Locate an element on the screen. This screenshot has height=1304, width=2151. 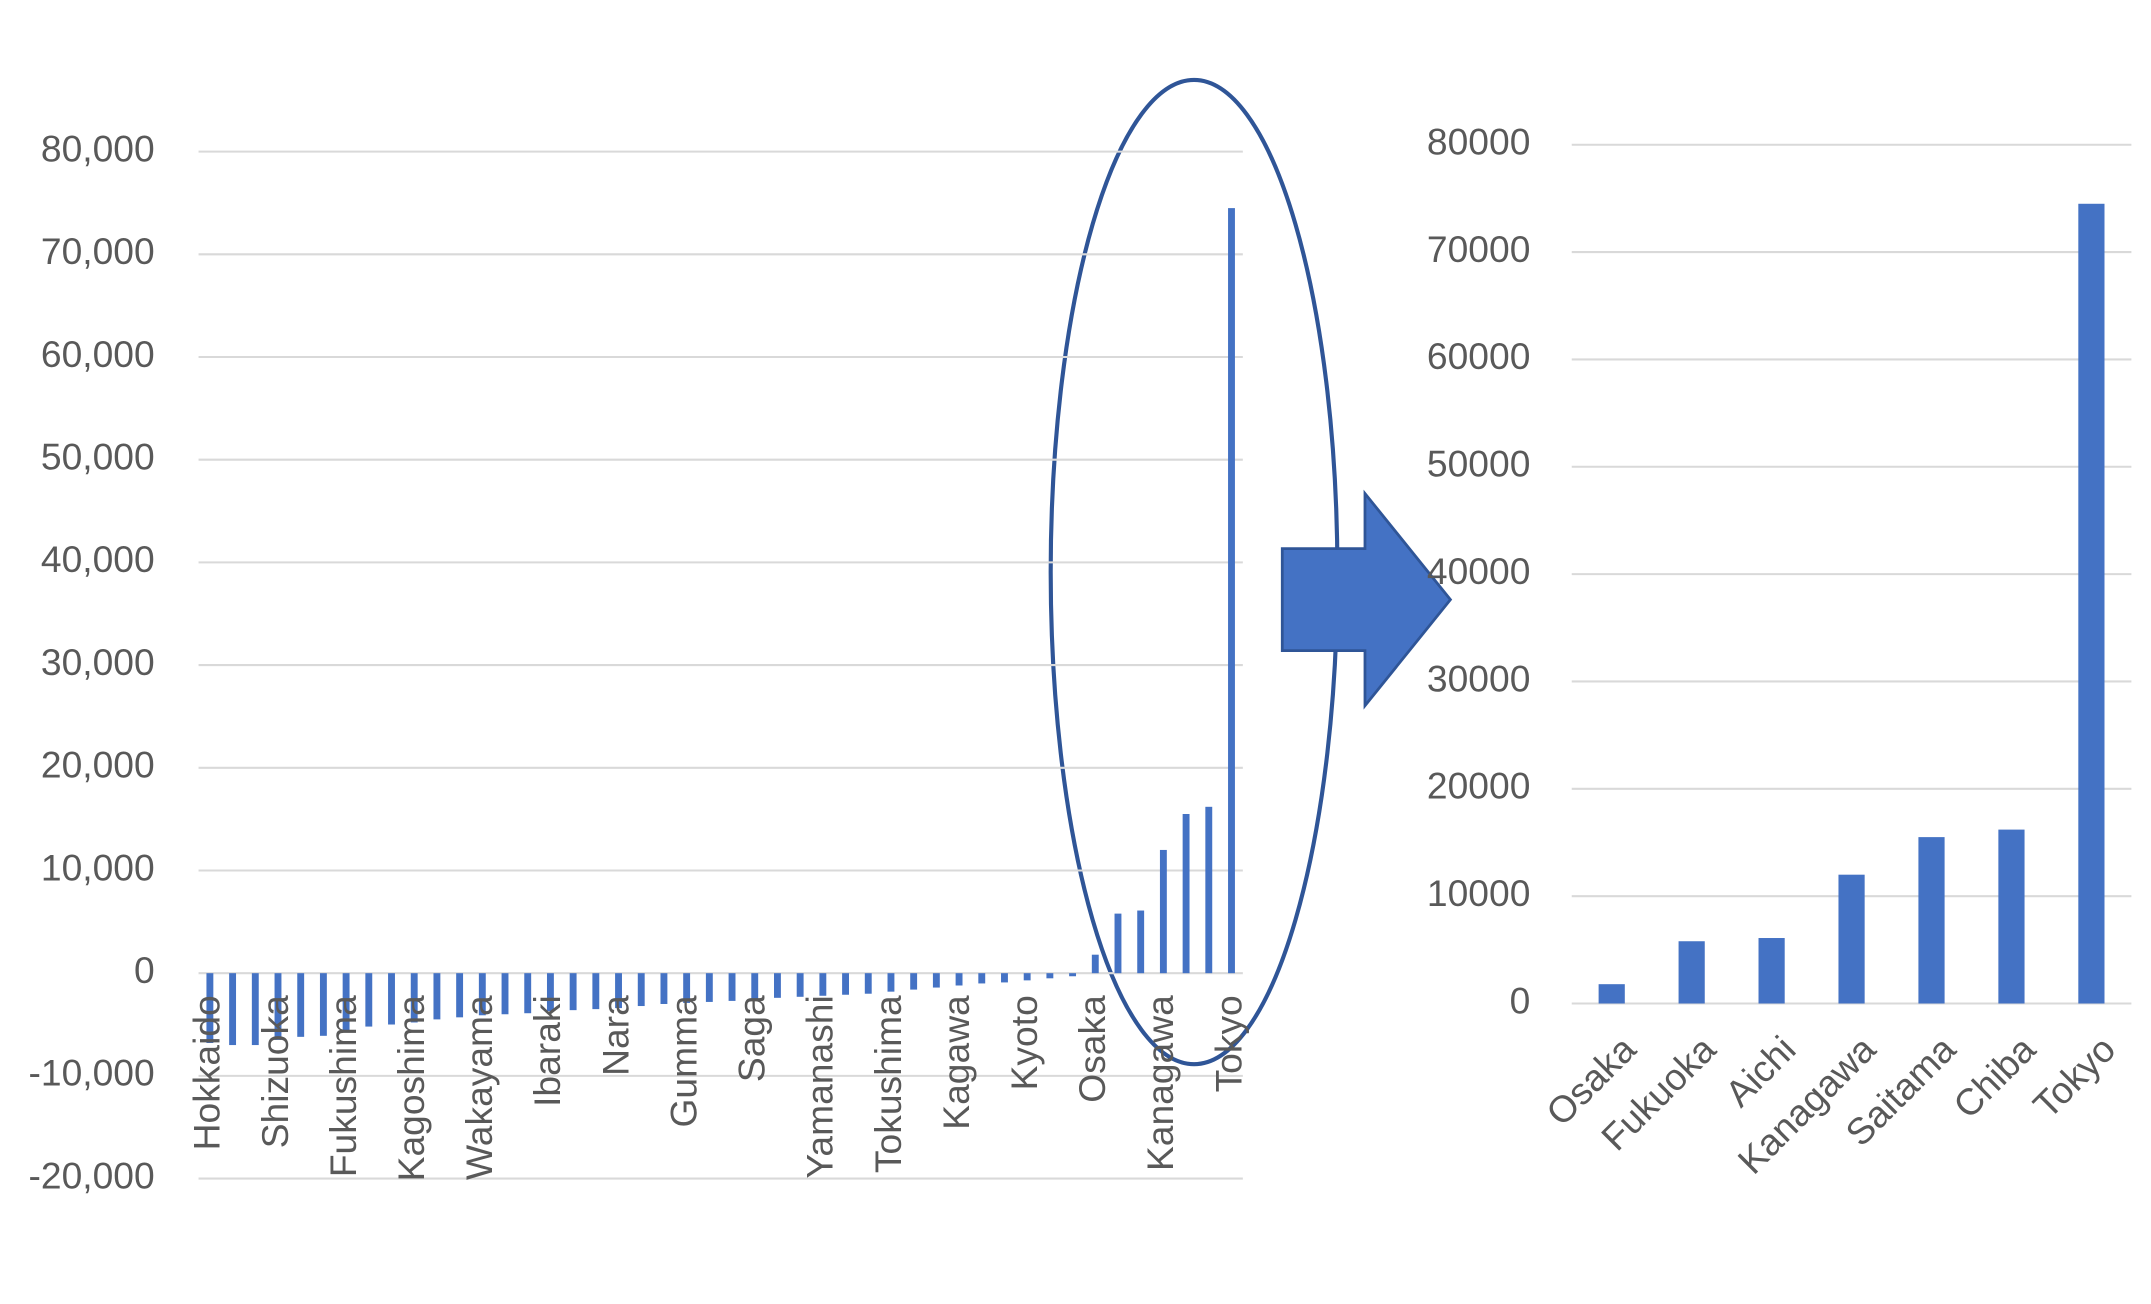
x-tick-label: Gumma is located at coordinates (683, 1061).